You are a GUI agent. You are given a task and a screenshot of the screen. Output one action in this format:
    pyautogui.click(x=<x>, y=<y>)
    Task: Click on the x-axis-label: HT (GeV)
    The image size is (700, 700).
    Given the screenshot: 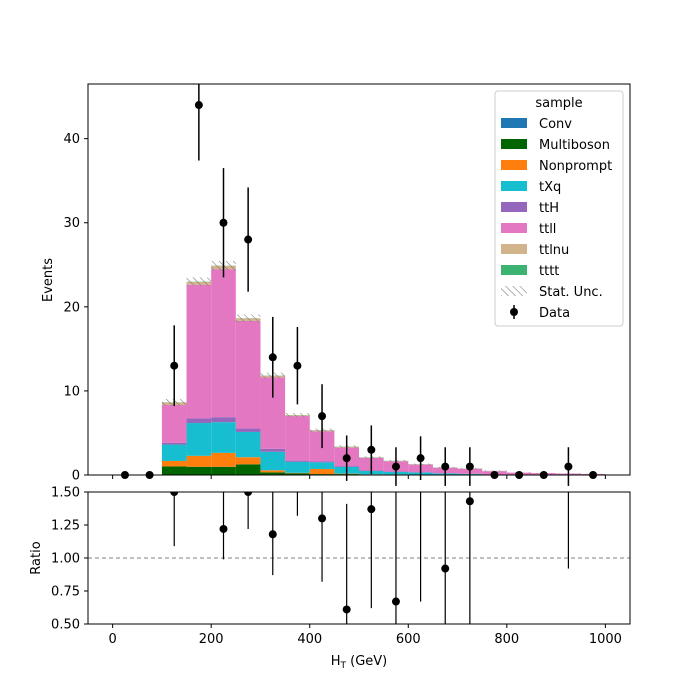 What is the action you would take?
    pyautogui.click(x=359, y=662)
    